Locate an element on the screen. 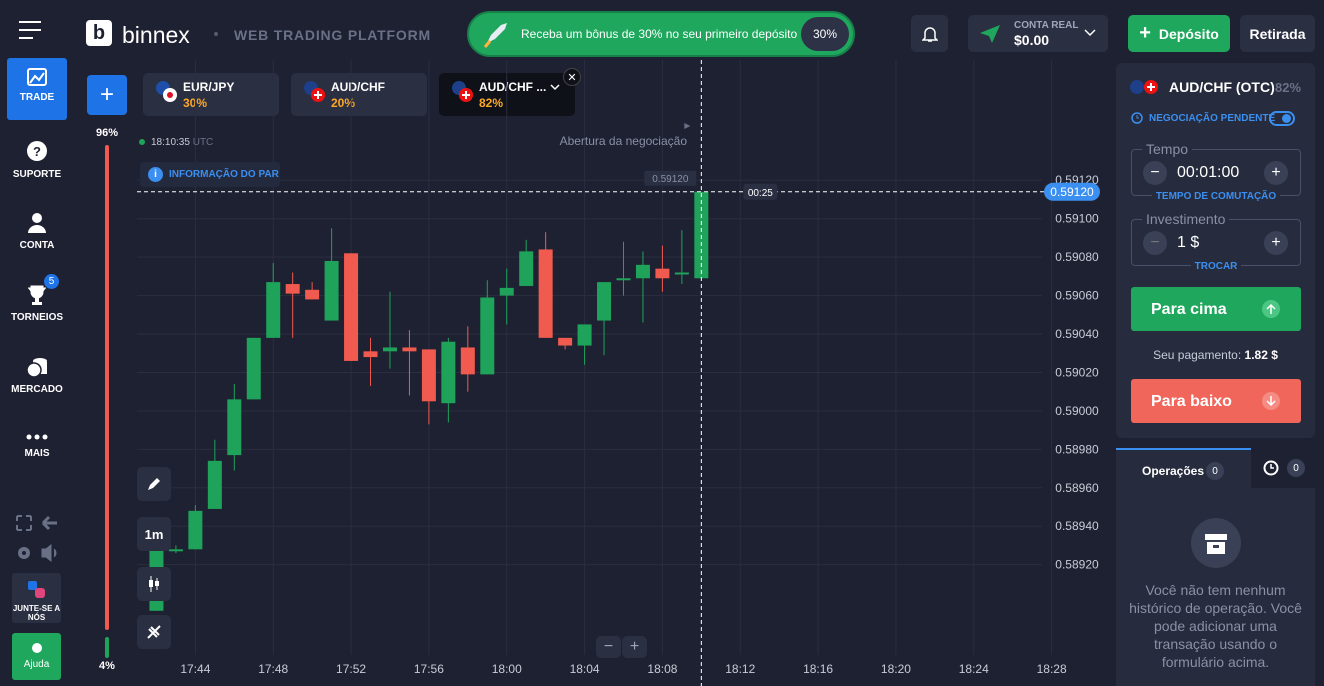 The width and height of the screenshot is (1324, 686). up-button: Para cima is located at coordinates (1216, 309).